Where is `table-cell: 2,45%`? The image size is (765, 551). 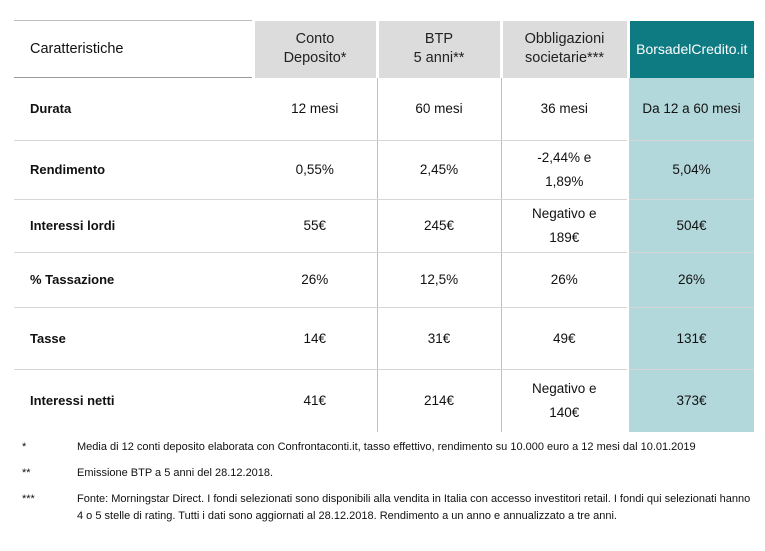
table-cell: 2,45% is located at coordinates (438, 170).